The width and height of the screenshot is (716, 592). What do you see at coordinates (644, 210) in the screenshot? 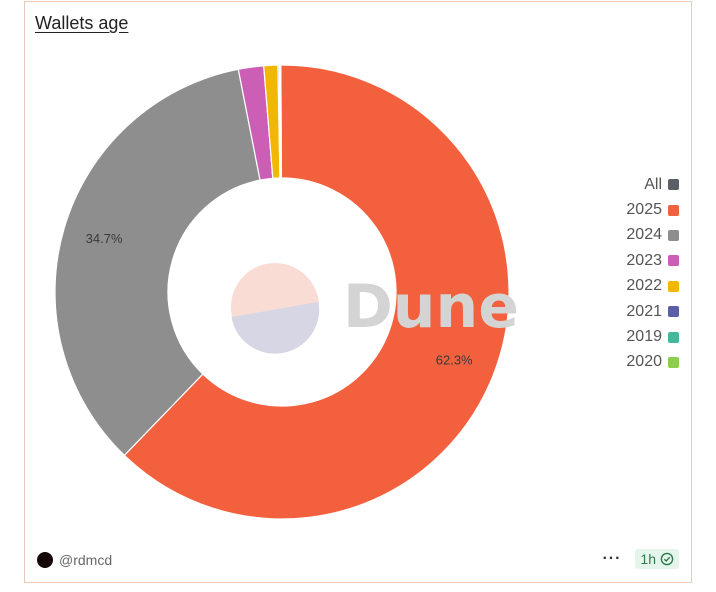
I see `legend-label: 2025` at bounding box center [644, 210].